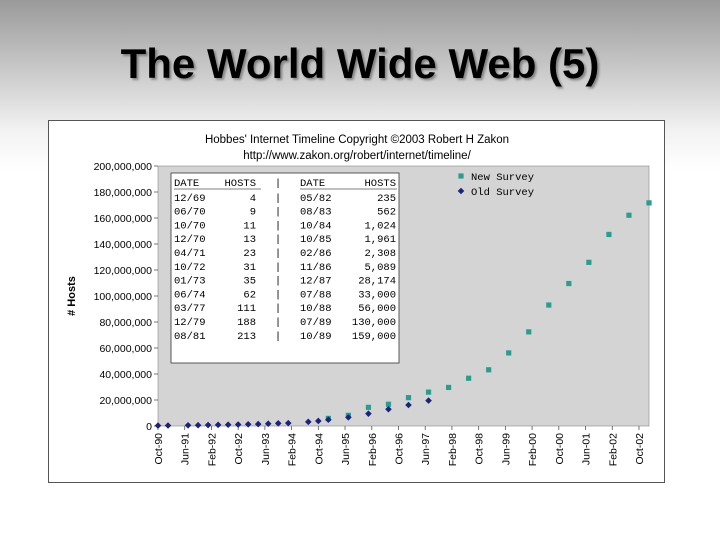  Describe the element at coordinates (253, 199) in the screenshot. I see `inset-table-cell: 4` at that location.